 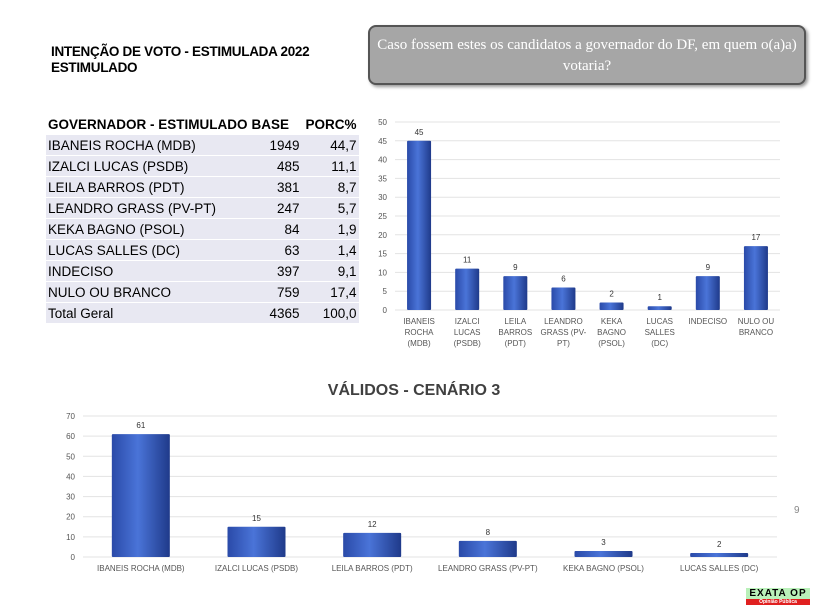 I want to click on x-tick-label: NULO OU, so click(x=756, y=321).